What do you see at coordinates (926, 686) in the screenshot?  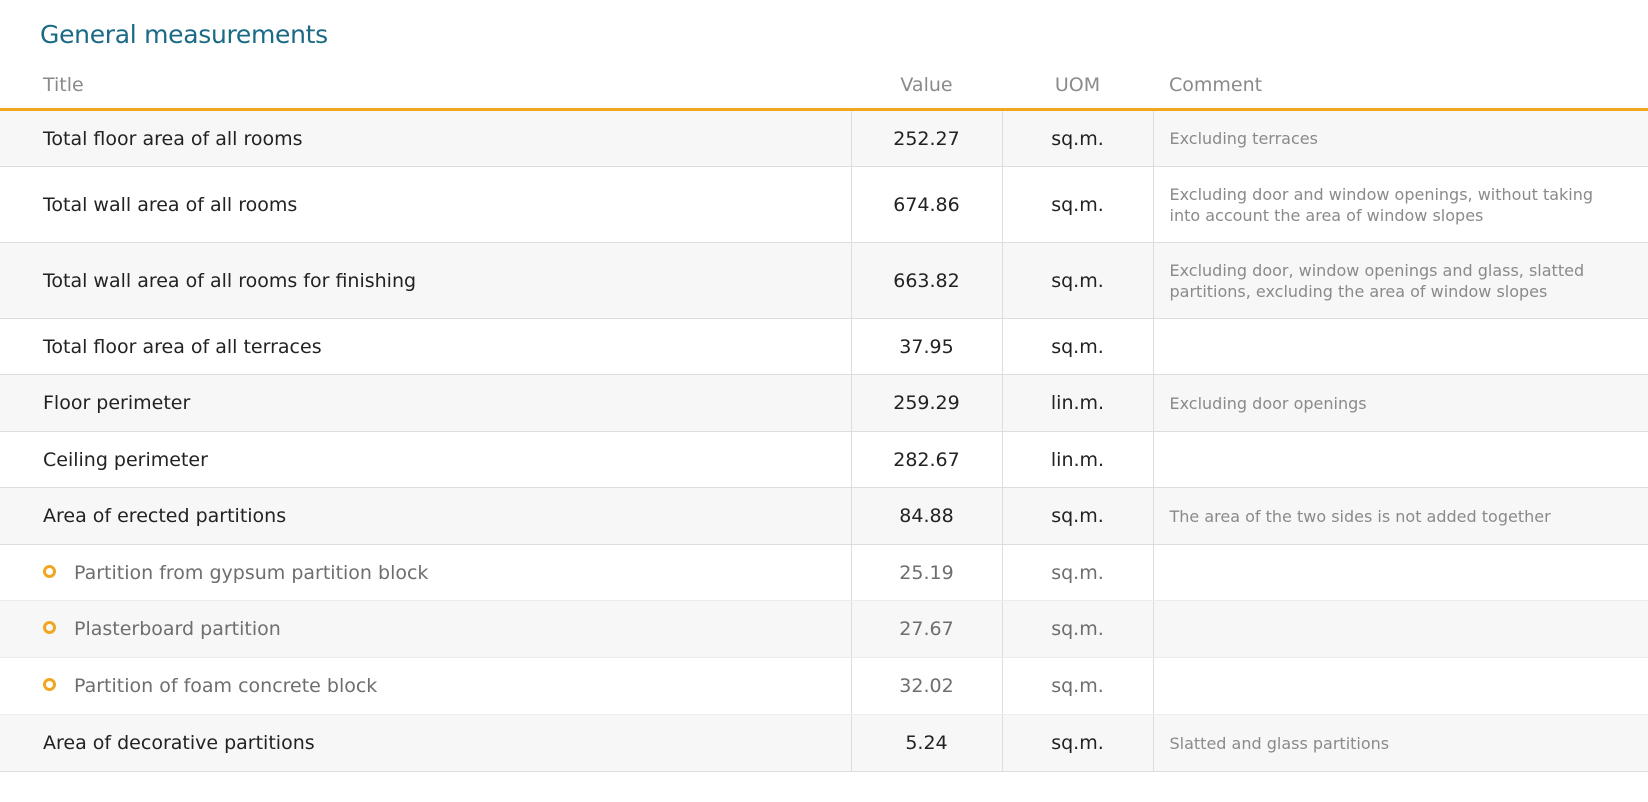 I see `row-value: 32.02` at bounding box center [926, 686].